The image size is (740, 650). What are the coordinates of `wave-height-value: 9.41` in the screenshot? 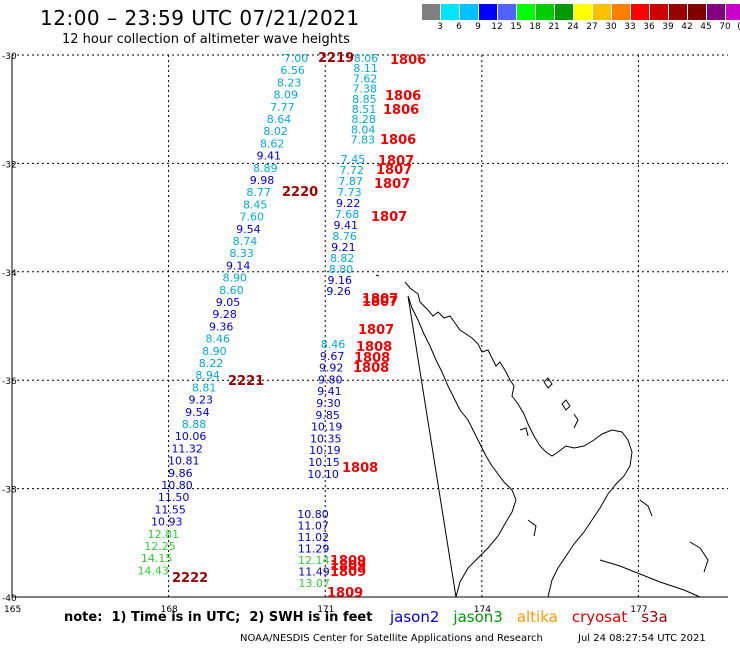 It's located at (269, 156).